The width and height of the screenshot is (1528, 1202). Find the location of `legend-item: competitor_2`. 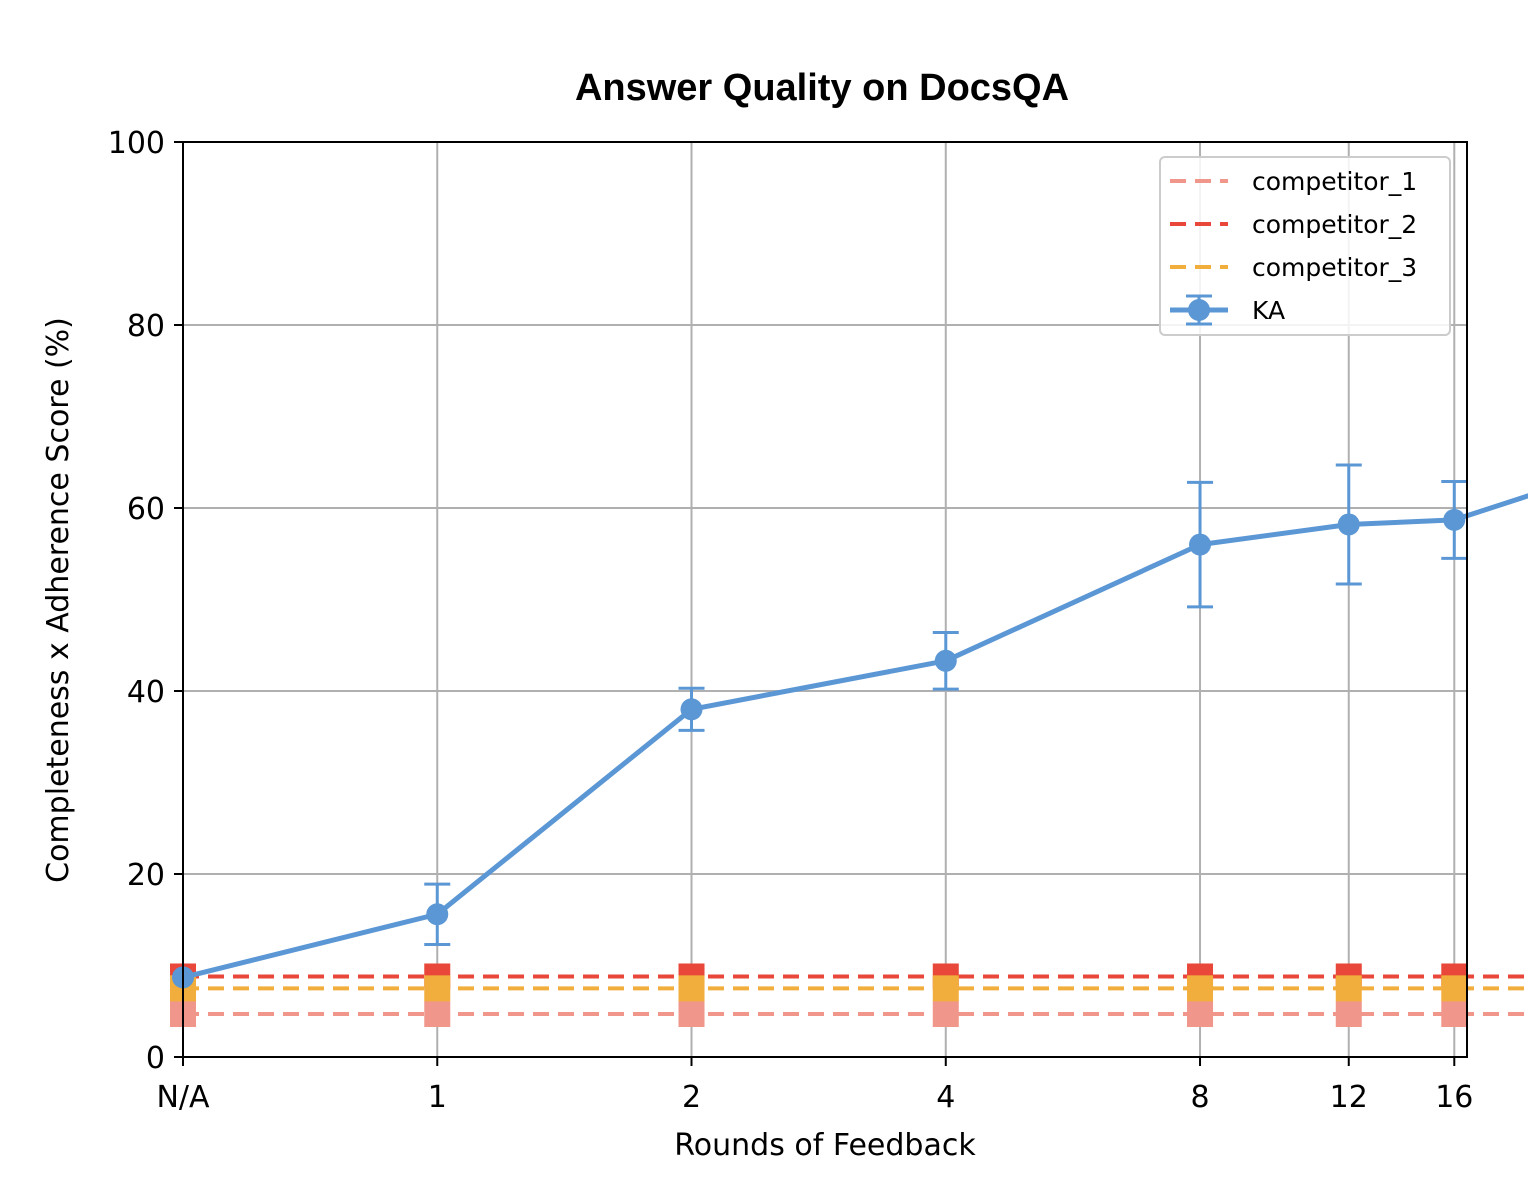

legend-item: competitor_2 is located at coordinates (1293, 224).